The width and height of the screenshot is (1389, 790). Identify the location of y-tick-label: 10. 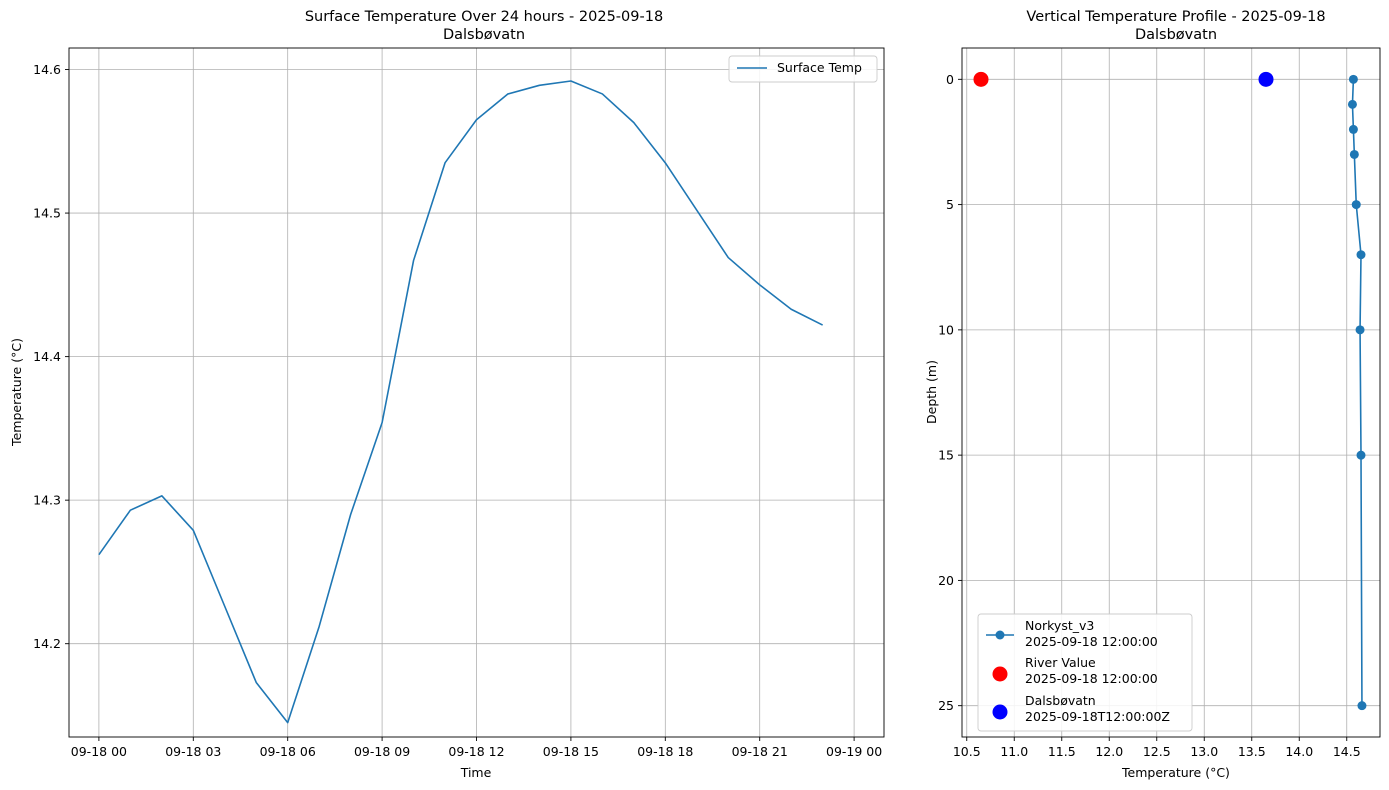
(946, 329).